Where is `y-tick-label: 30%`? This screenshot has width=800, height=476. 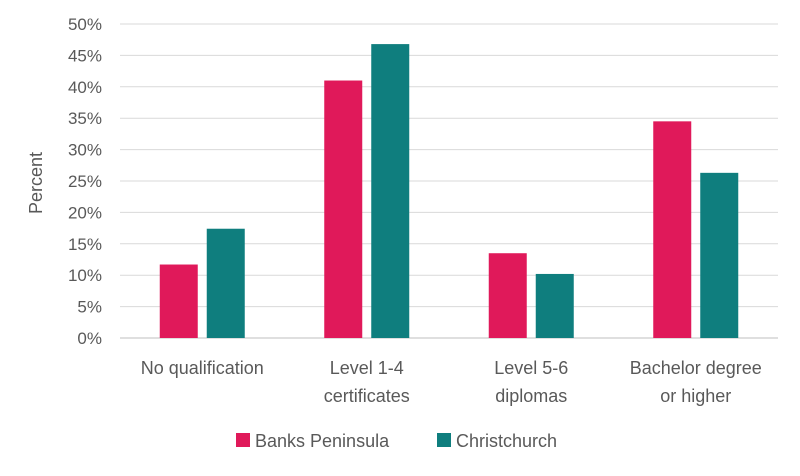
y-tick-label: 30% is located at coordinates (85, 150).